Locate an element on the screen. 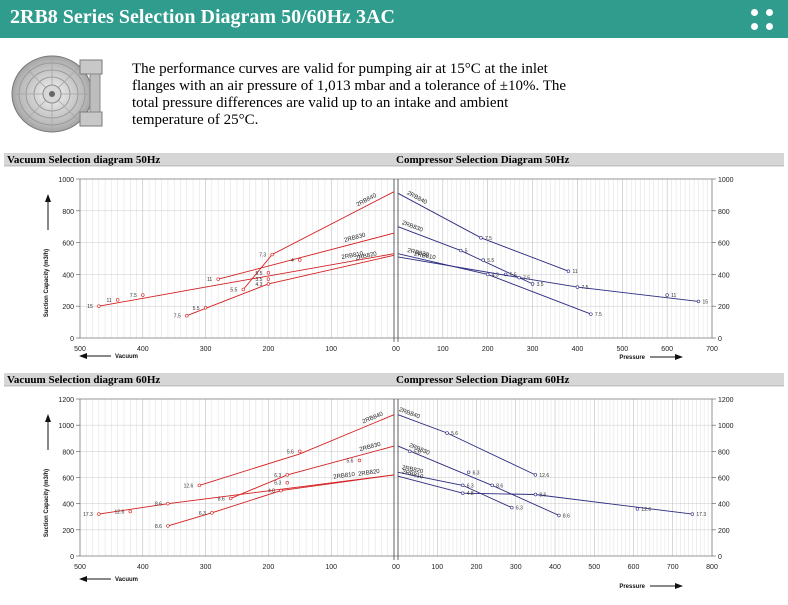  data-label: 4 is located at coordinates (292, 261).